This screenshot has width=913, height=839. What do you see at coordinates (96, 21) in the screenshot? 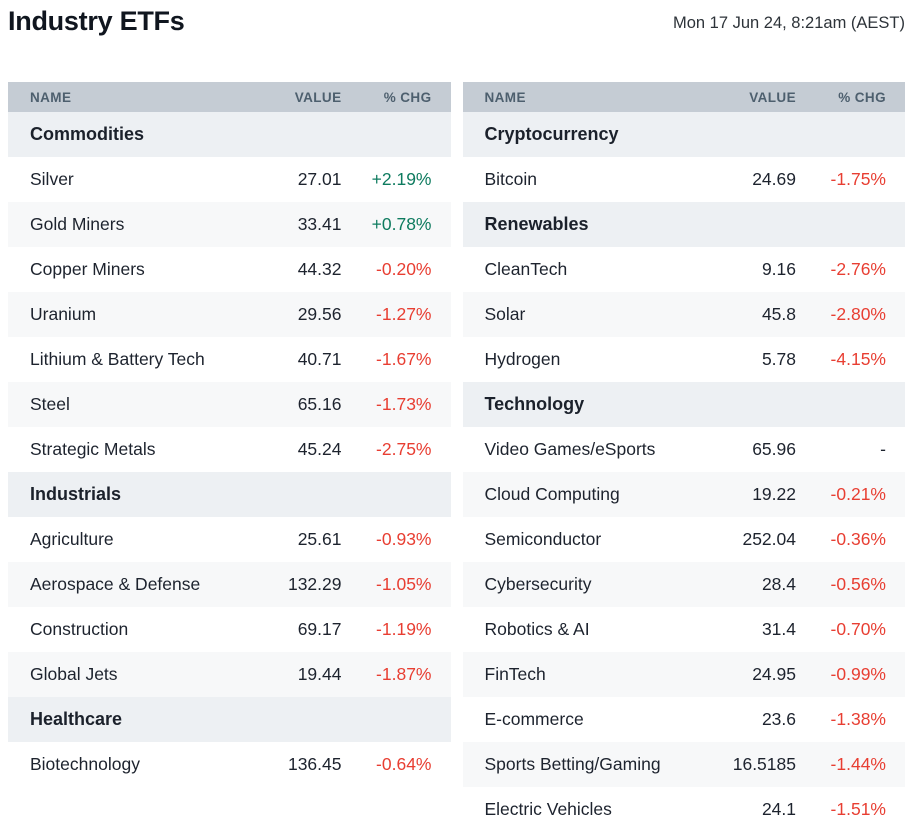
I see `page-title: Industry ETFs` at bounding box center [96, 21].